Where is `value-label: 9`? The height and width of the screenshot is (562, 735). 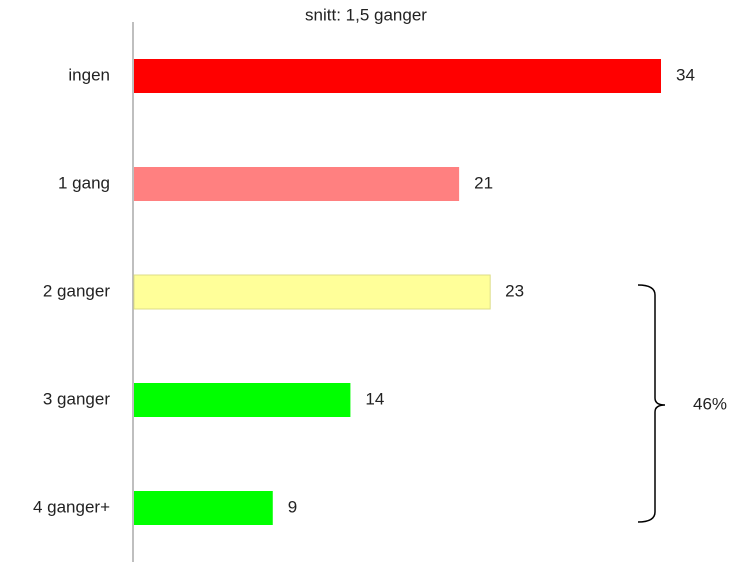 value-label: 9 is located at coordinates (292, 506).